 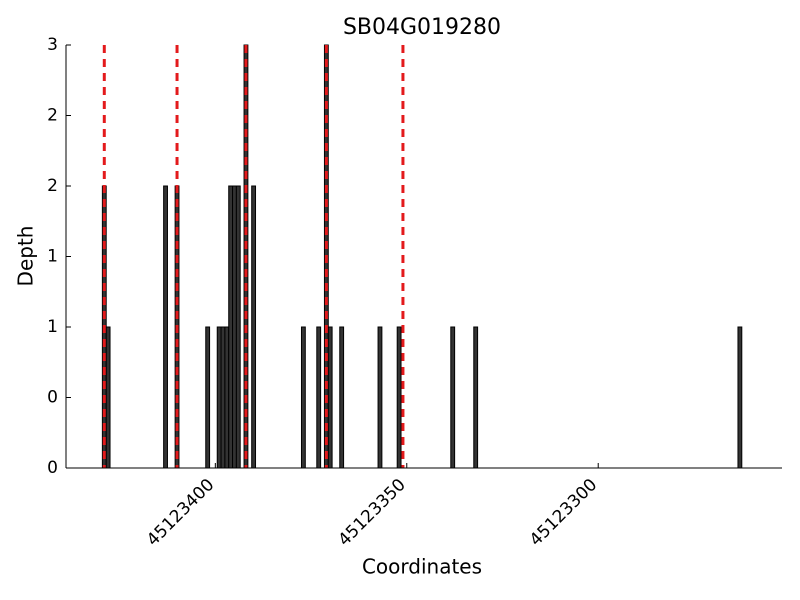 I want to click on y-tick-label: 3, so click(x=52, y=45).